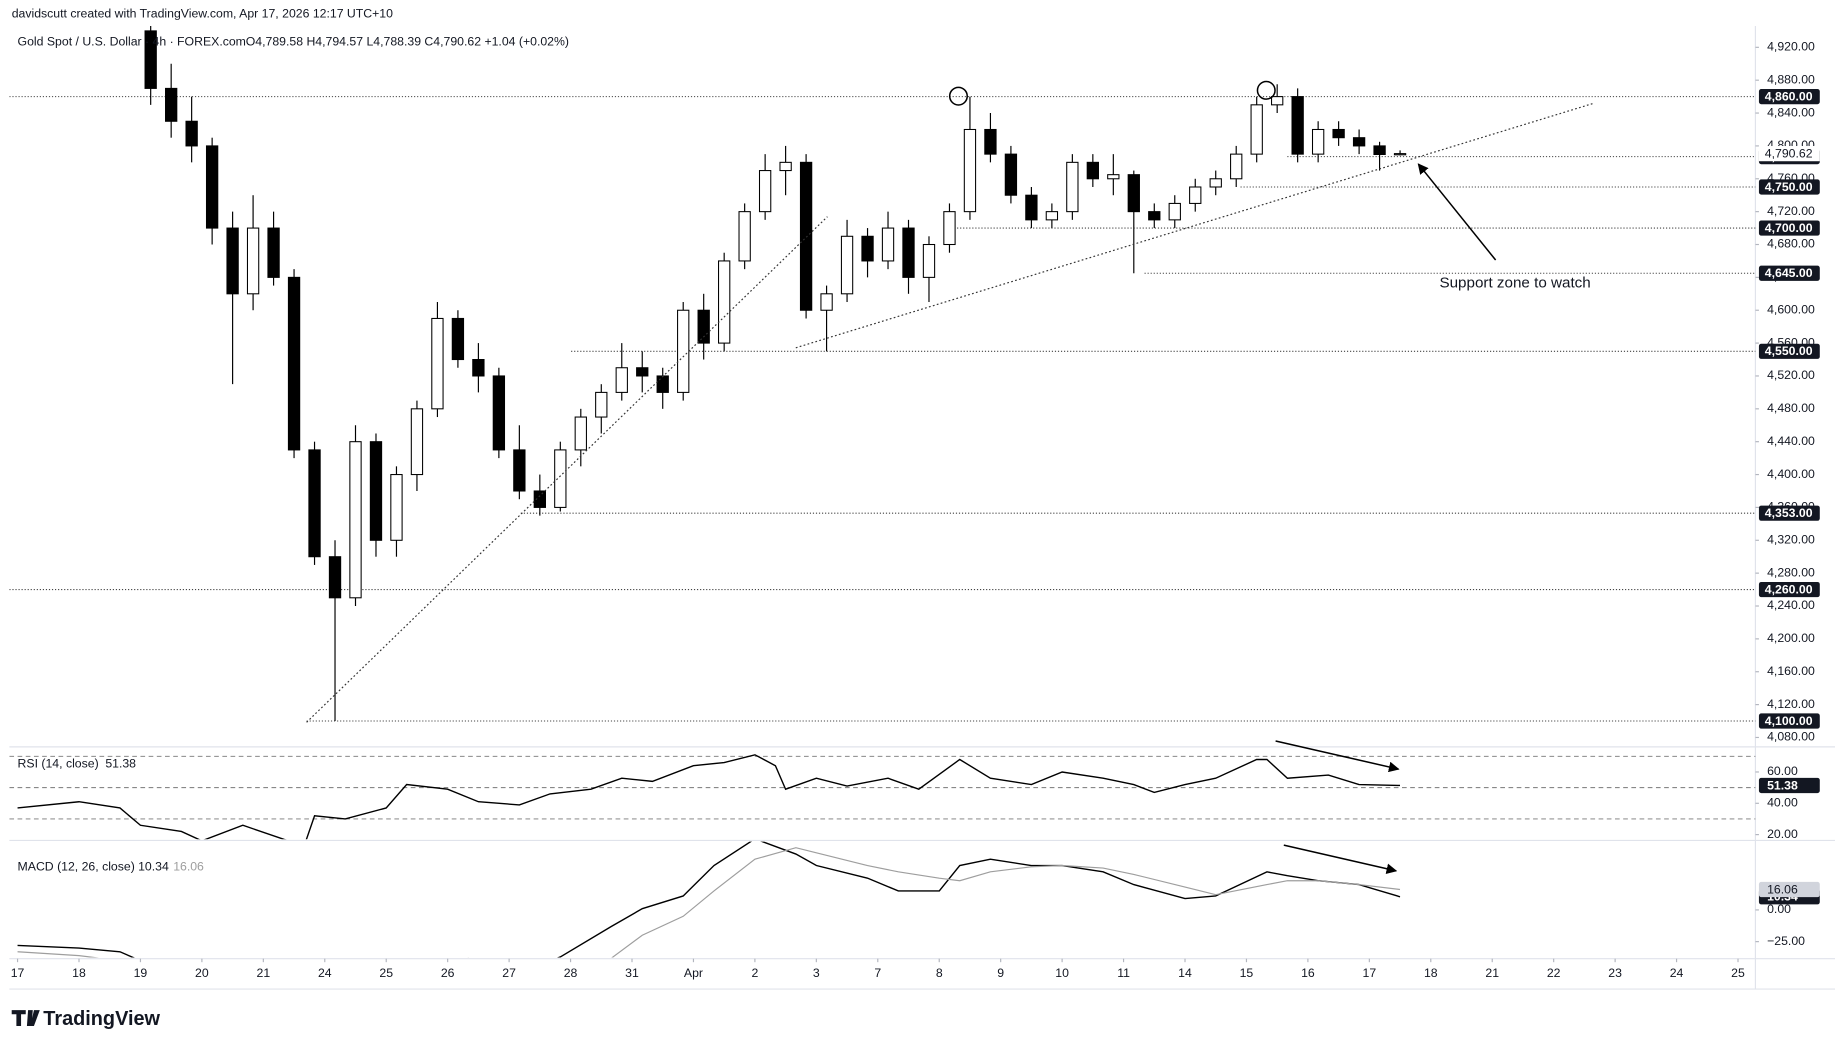 Image resolution: width=1835 pixels, height=1049 pixels. I want to click on x-tick-label: 9, so click(1000, 973).